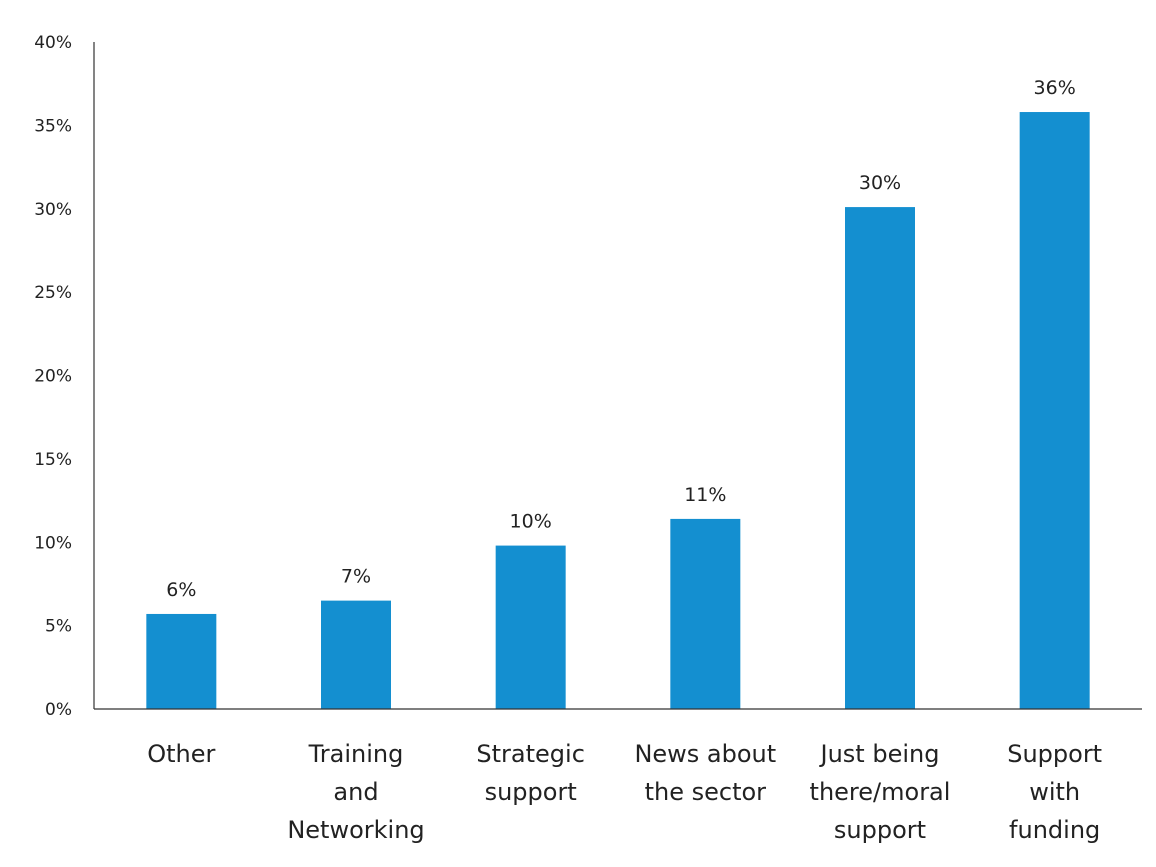  Describe the element at coordinates (530, 754) in the screenshot. I see `category-label-line: Strategic` at that location.